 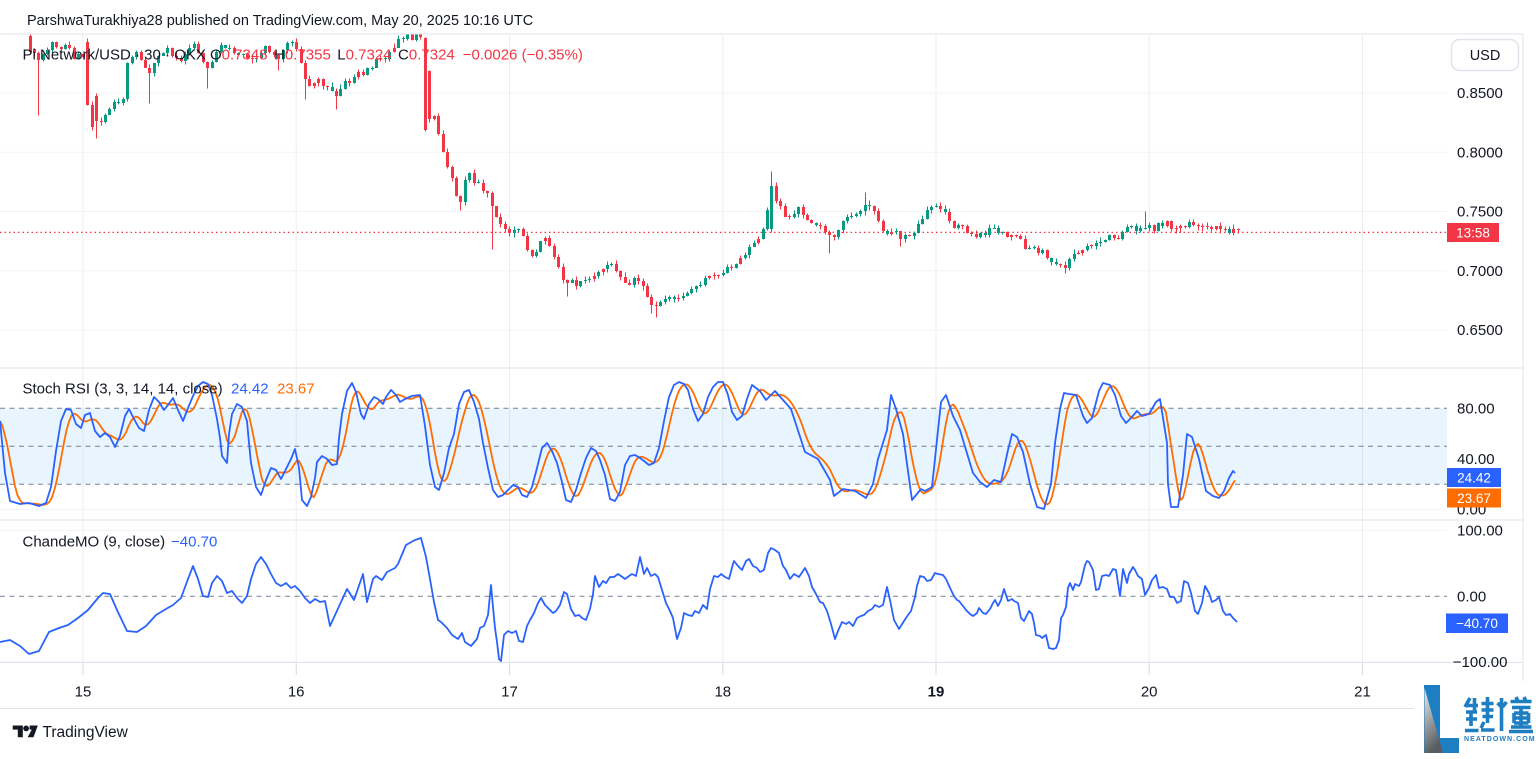 I want to click on svg-text: 0.7000, so click(x=1480, y=271).